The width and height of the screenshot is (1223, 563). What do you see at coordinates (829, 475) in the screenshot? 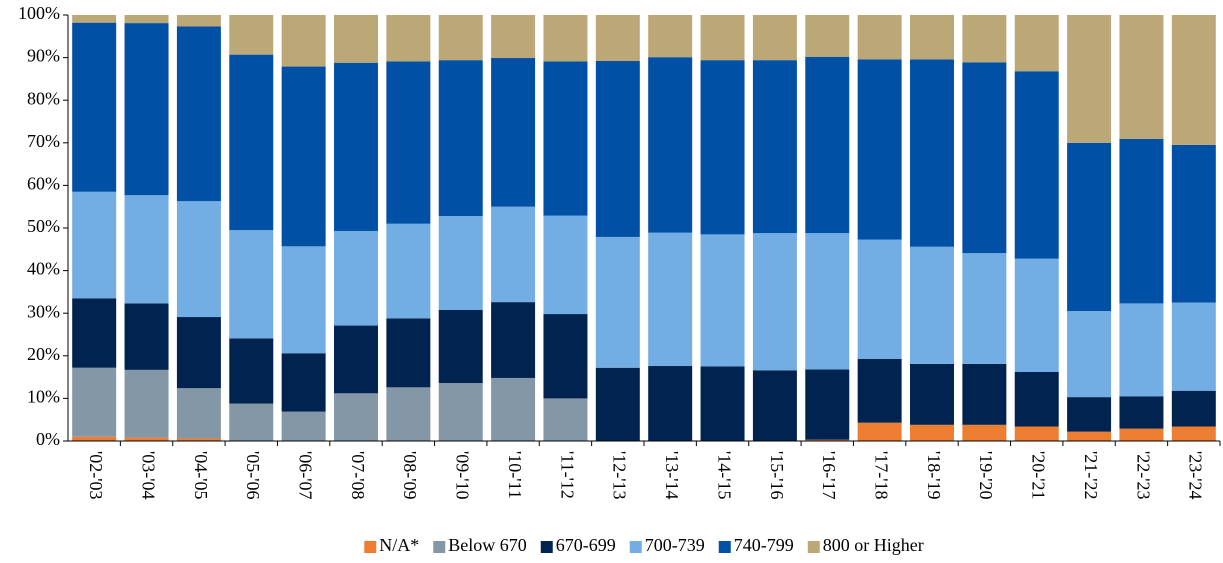
I see `x-tick-label: '16-'17` at bounding box center [829, 475].